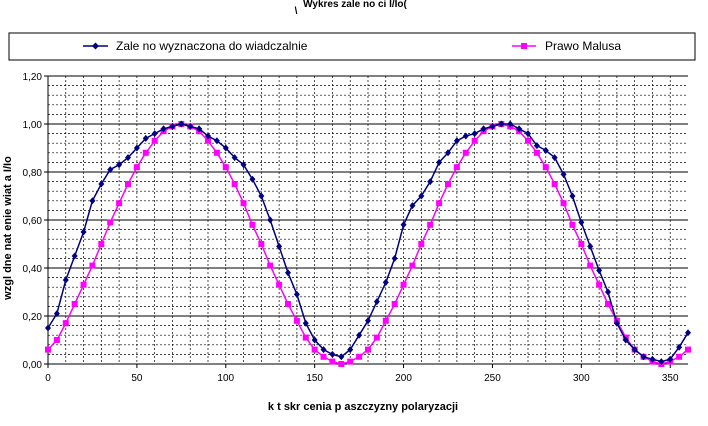 Image resolution: width=708 pixels, height=426 pixels. What do you see at coordinates (33, 125) in the screenshot?
I see `y-tick-label: 1,00` at bounding box center [33, 125].